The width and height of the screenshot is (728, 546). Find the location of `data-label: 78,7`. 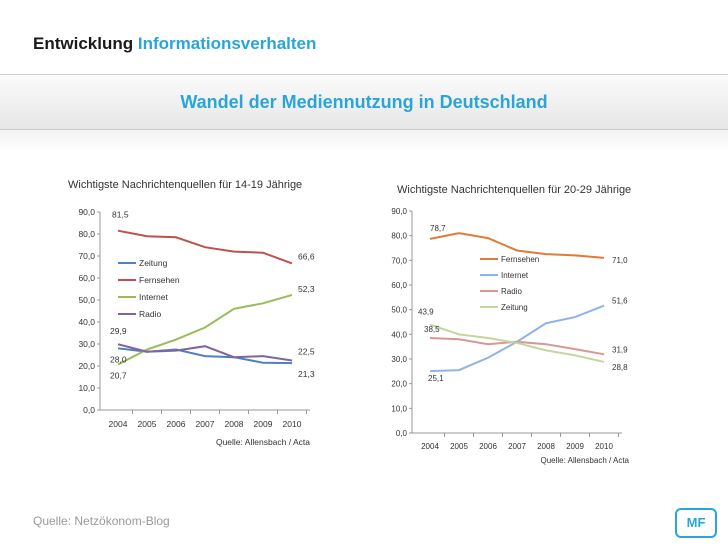

data-label: 78,7 is located at coordinates (438, 228).